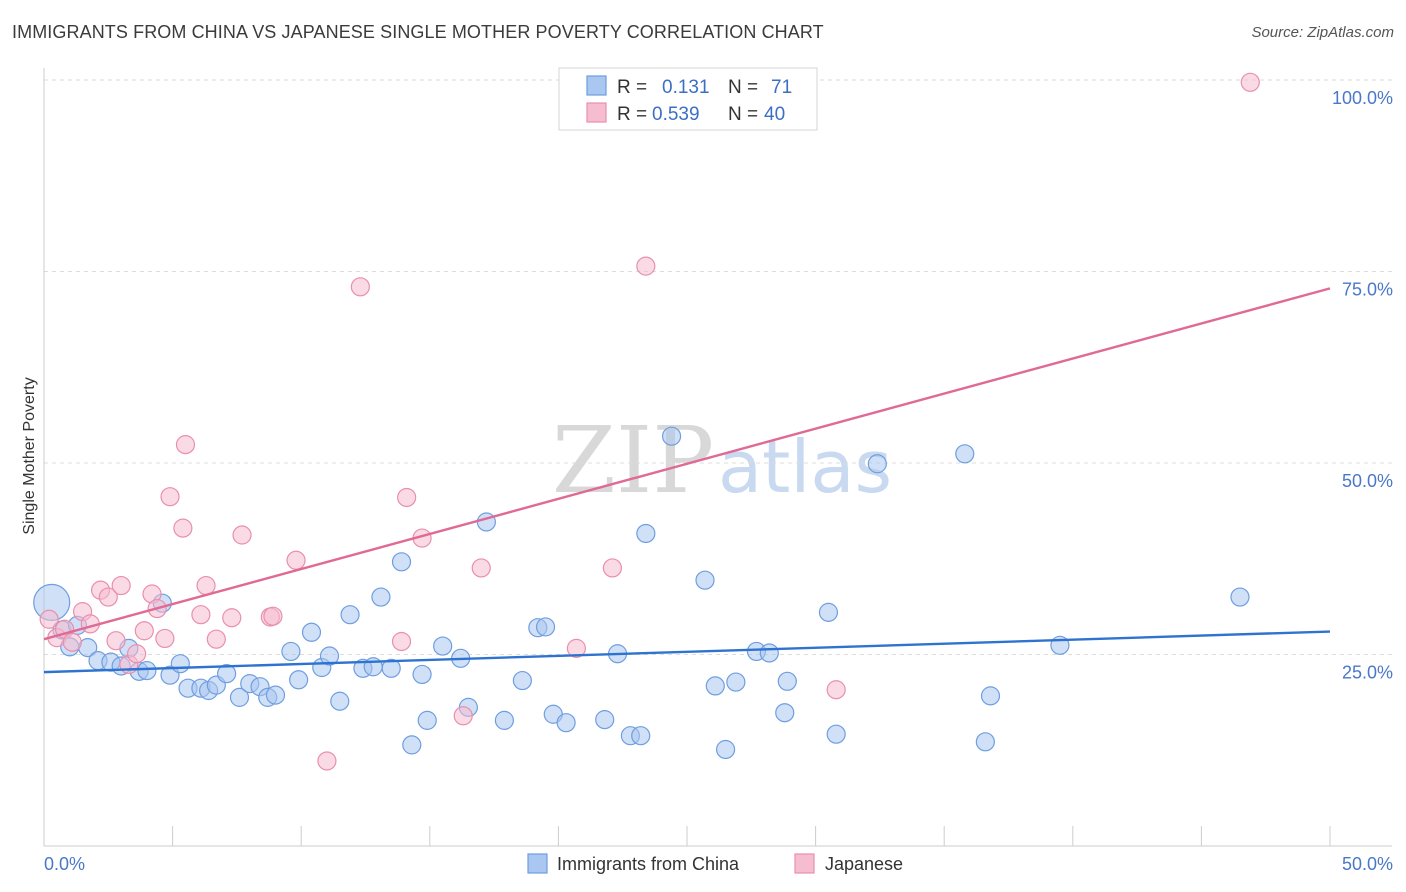 This screenshot has width=1406, height=892. What do you see at coordinates (686, 87) in the screenshot?
I see `legend-r-value-china: 0.131` at bounding box center [686, 87].